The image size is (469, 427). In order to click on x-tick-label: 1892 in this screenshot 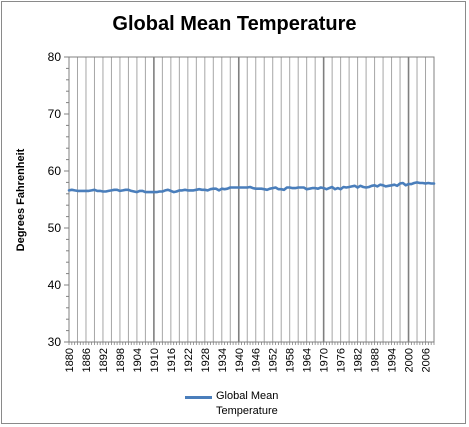, I will do `click(104, 360)`.